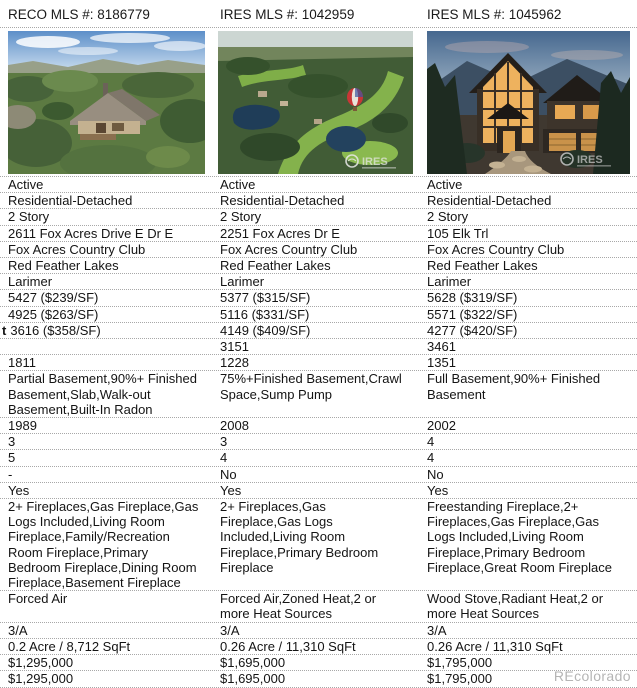 Image resolution: width=637 pixels, height=688 pixels. Describe the element at coordinates (91, 233) in the screenshot. I see `cell-value: 2611 Fox Acres Drive E Dr E` at that location.